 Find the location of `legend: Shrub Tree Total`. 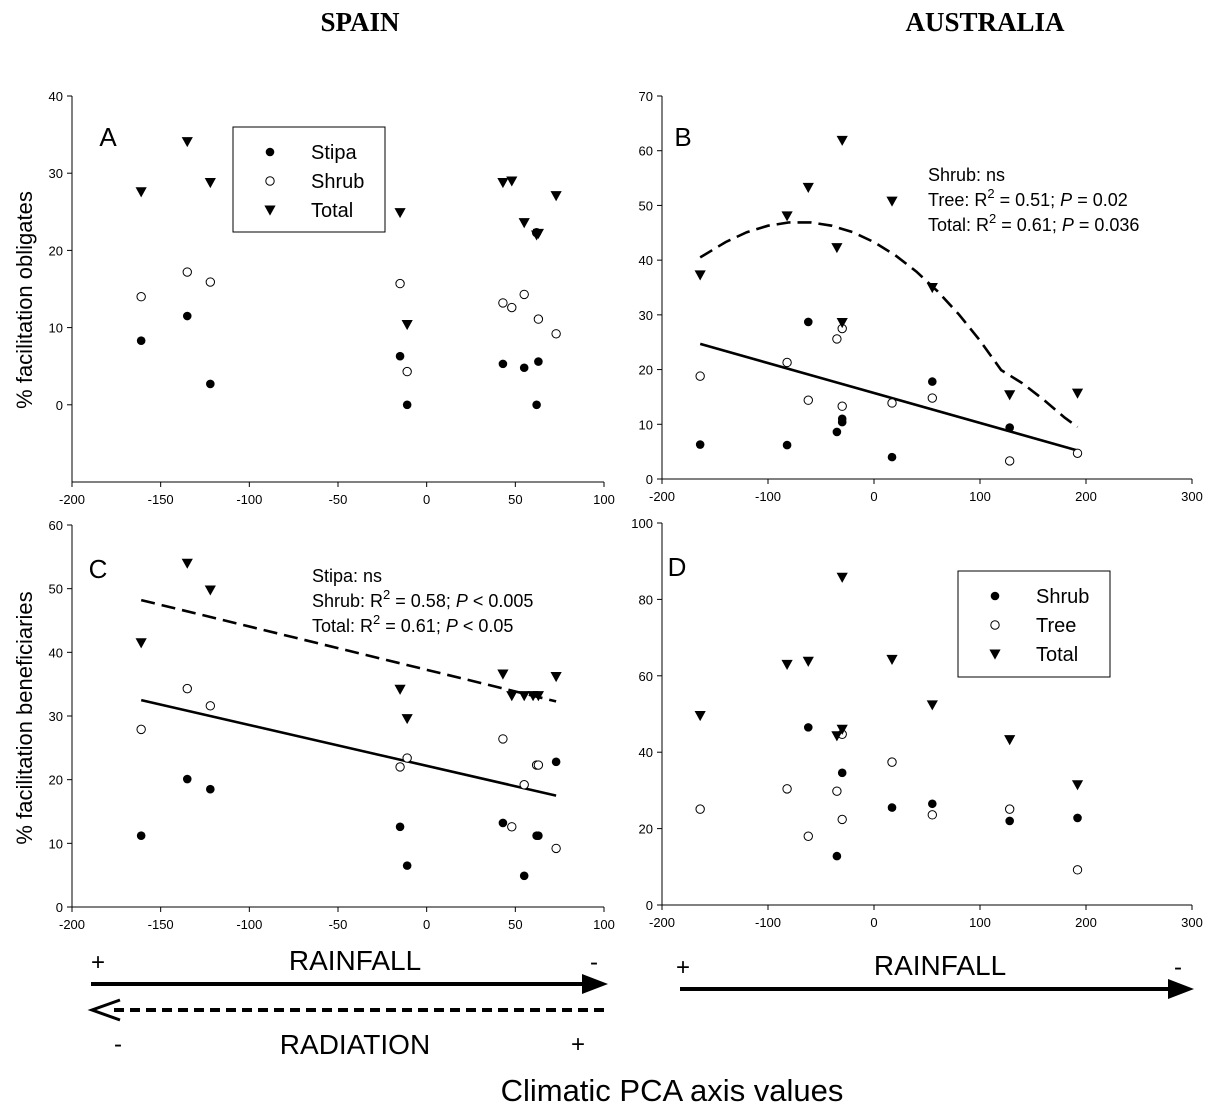

legend: Shrub Tree Total is located at coordinates (1034, 624).